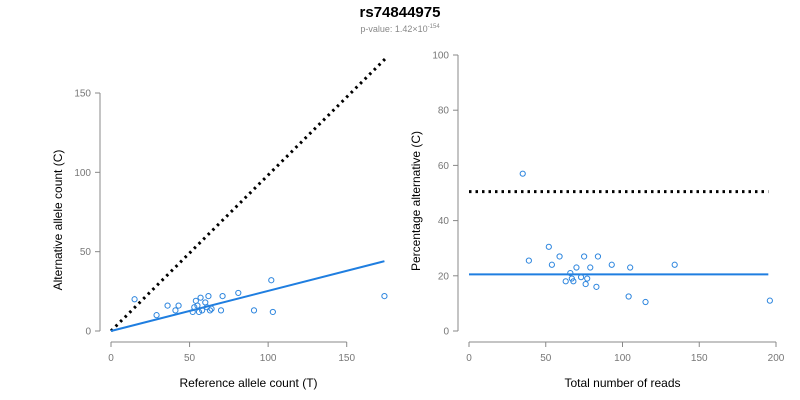  I want to click on y-axis-title: Percentage alternative (C), so click(416, 201).